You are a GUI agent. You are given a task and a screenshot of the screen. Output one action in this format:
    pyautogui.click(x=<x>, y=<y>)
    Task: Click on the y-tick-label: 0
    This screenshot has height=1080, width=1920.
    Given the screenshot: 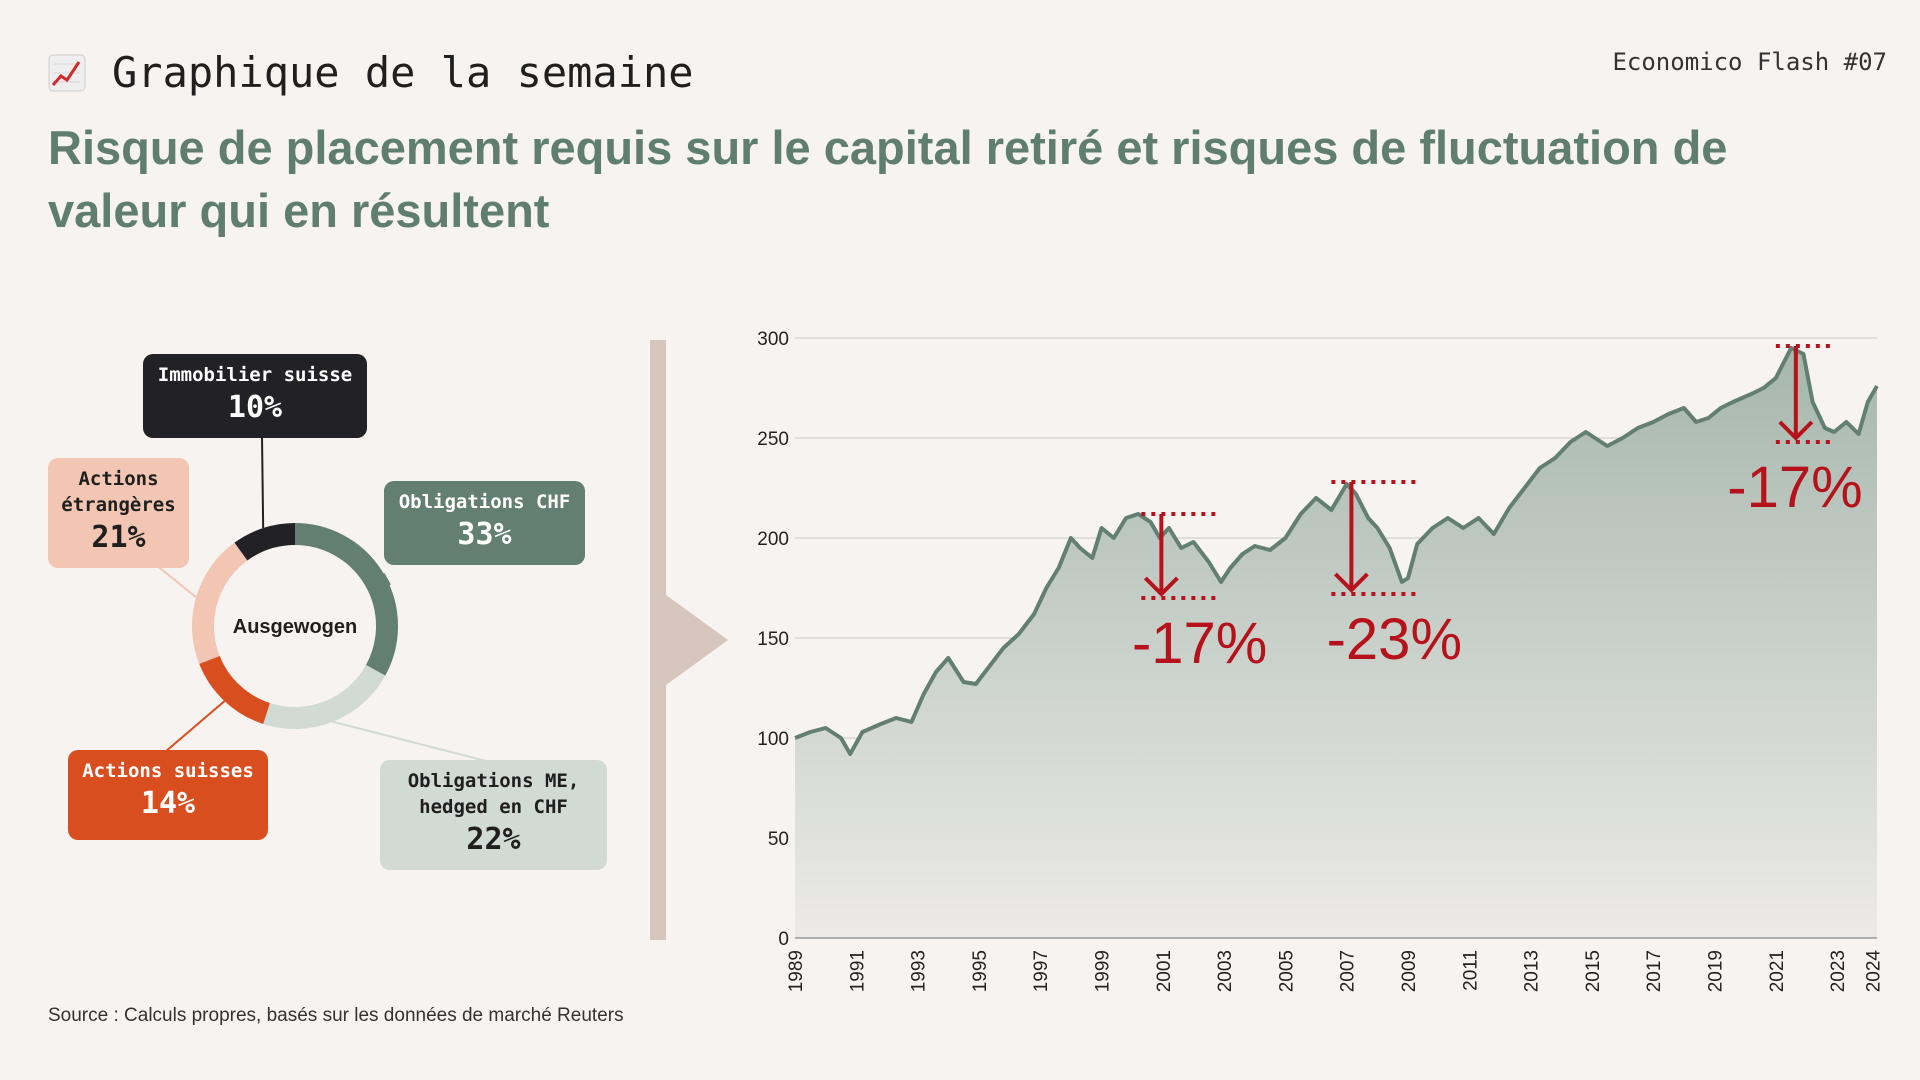 What is the action you would take?
    pyautogui.click(x=783, y=939)
    